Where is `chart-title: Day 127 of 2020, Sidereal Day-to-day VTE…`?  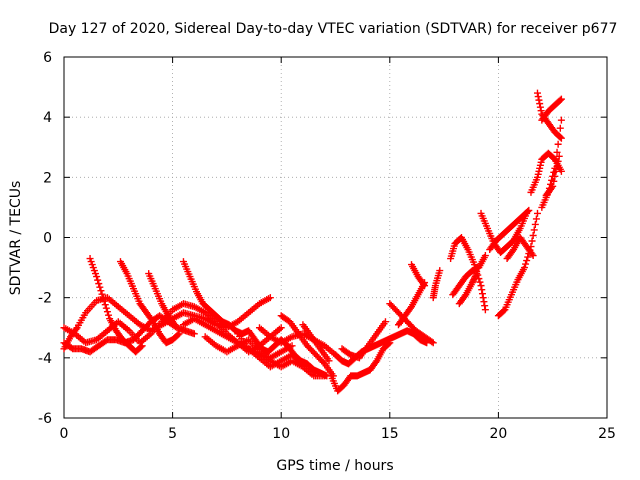 chart-title: Day 127 of 2020, Sidereal Day-to-day VTE… is located at coordinates (333, 29).